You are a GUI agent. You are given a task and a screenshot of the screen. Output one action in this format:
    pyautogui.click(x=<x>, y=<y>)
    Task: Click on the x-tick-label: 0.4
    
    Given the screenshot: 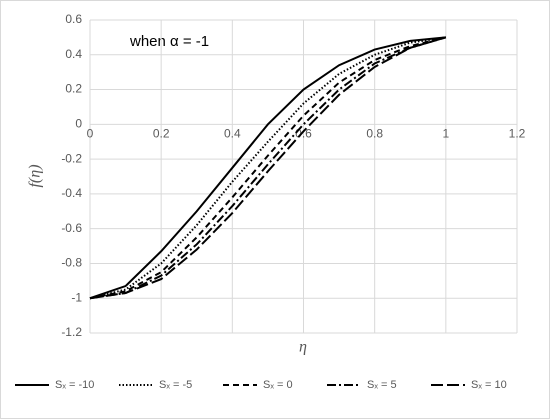 What is the action you would take?
    pyautogui.click(x=232, y=134)
    